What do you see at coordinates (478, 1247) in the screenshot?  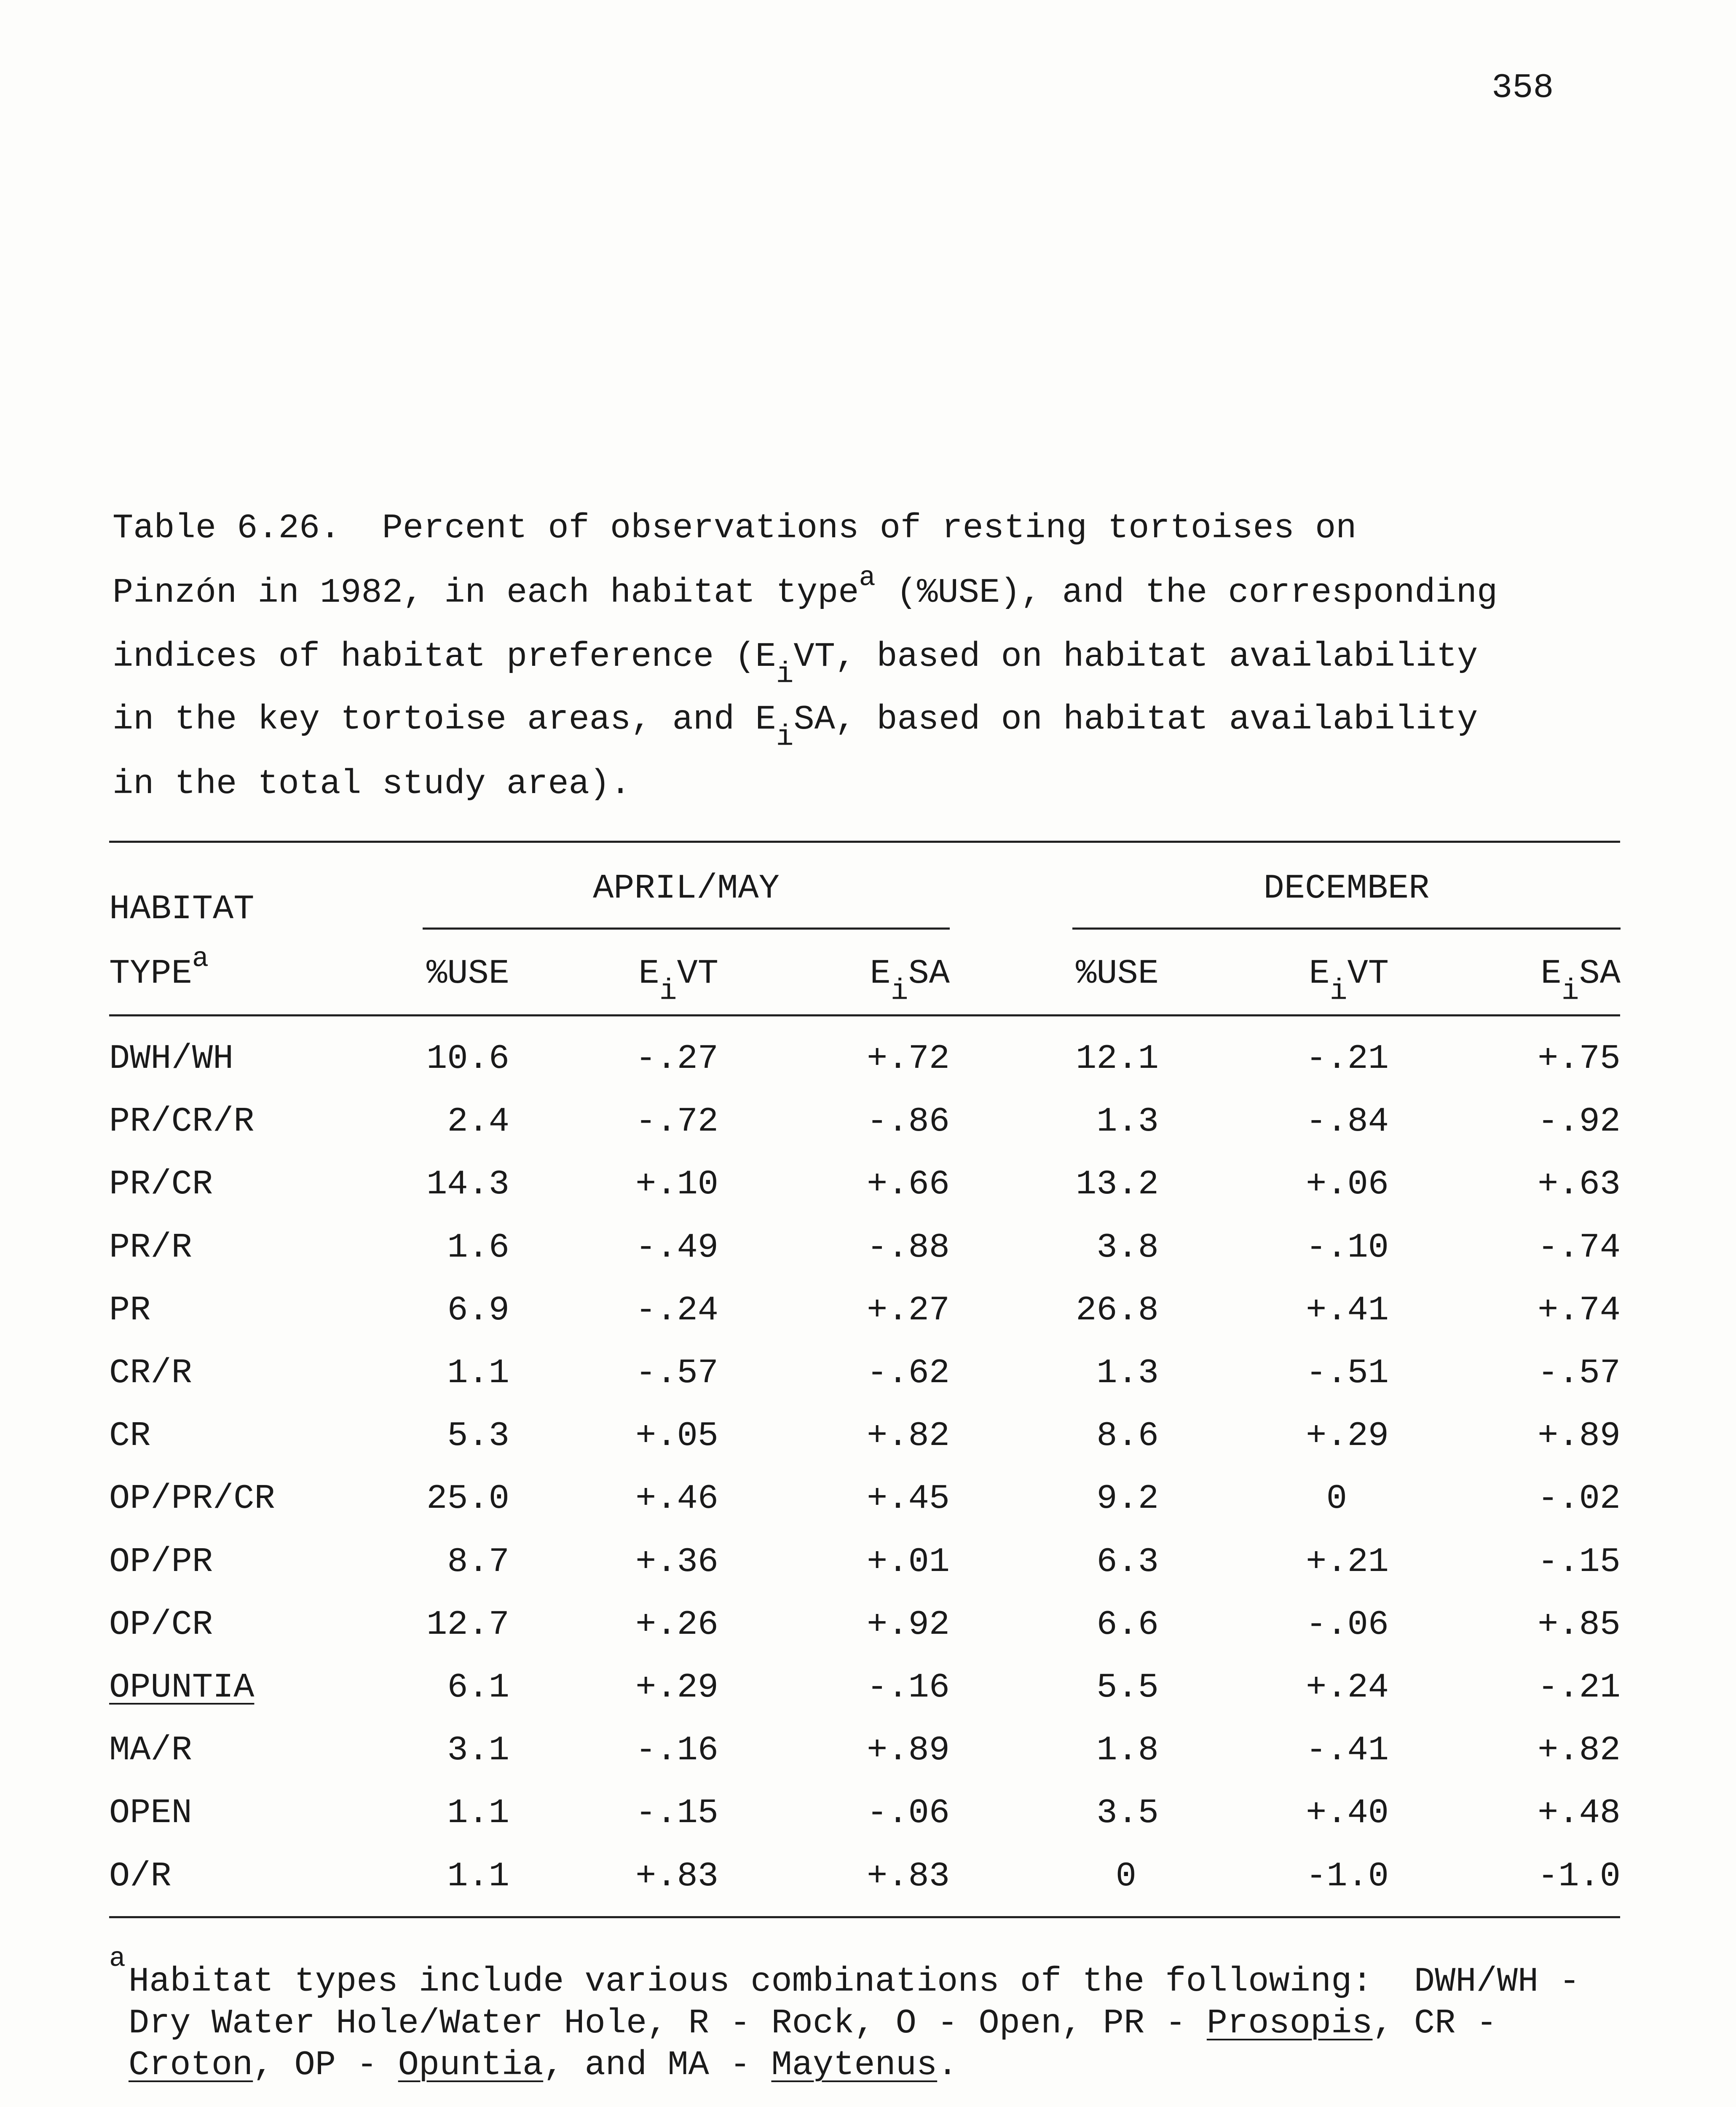 I see `value-cell: 1.6` at bounding box center [478, 1247].